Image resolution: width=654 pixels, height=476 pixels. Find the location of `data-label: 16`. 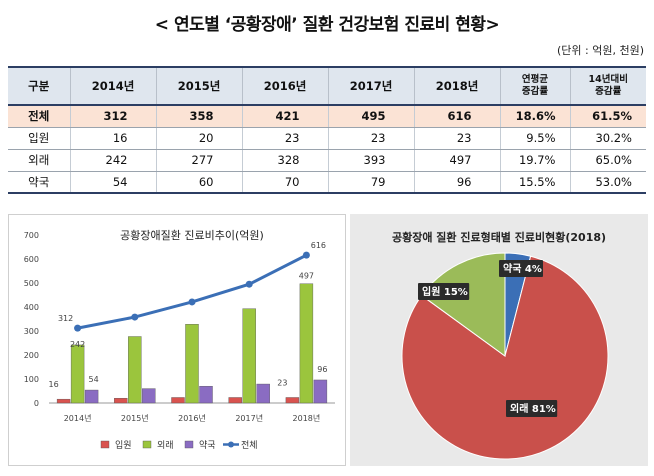

data-label: 16 is located at coordinates (54, 384).